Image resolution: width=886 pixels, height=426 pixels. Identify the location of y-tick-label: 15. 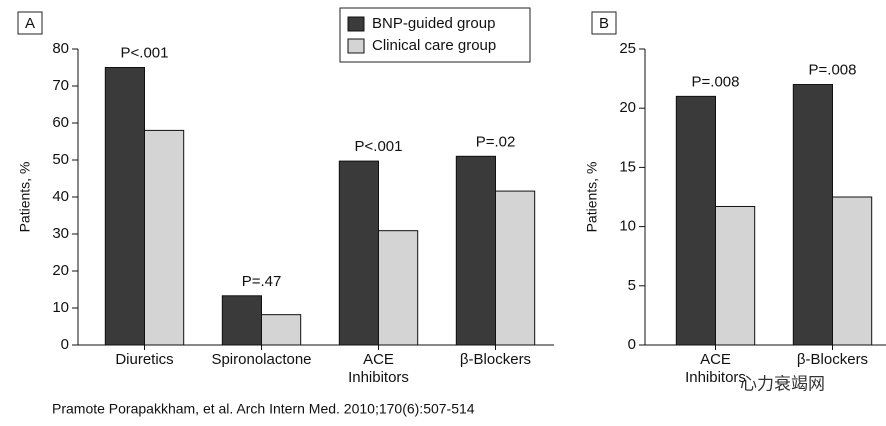
(627, 166).